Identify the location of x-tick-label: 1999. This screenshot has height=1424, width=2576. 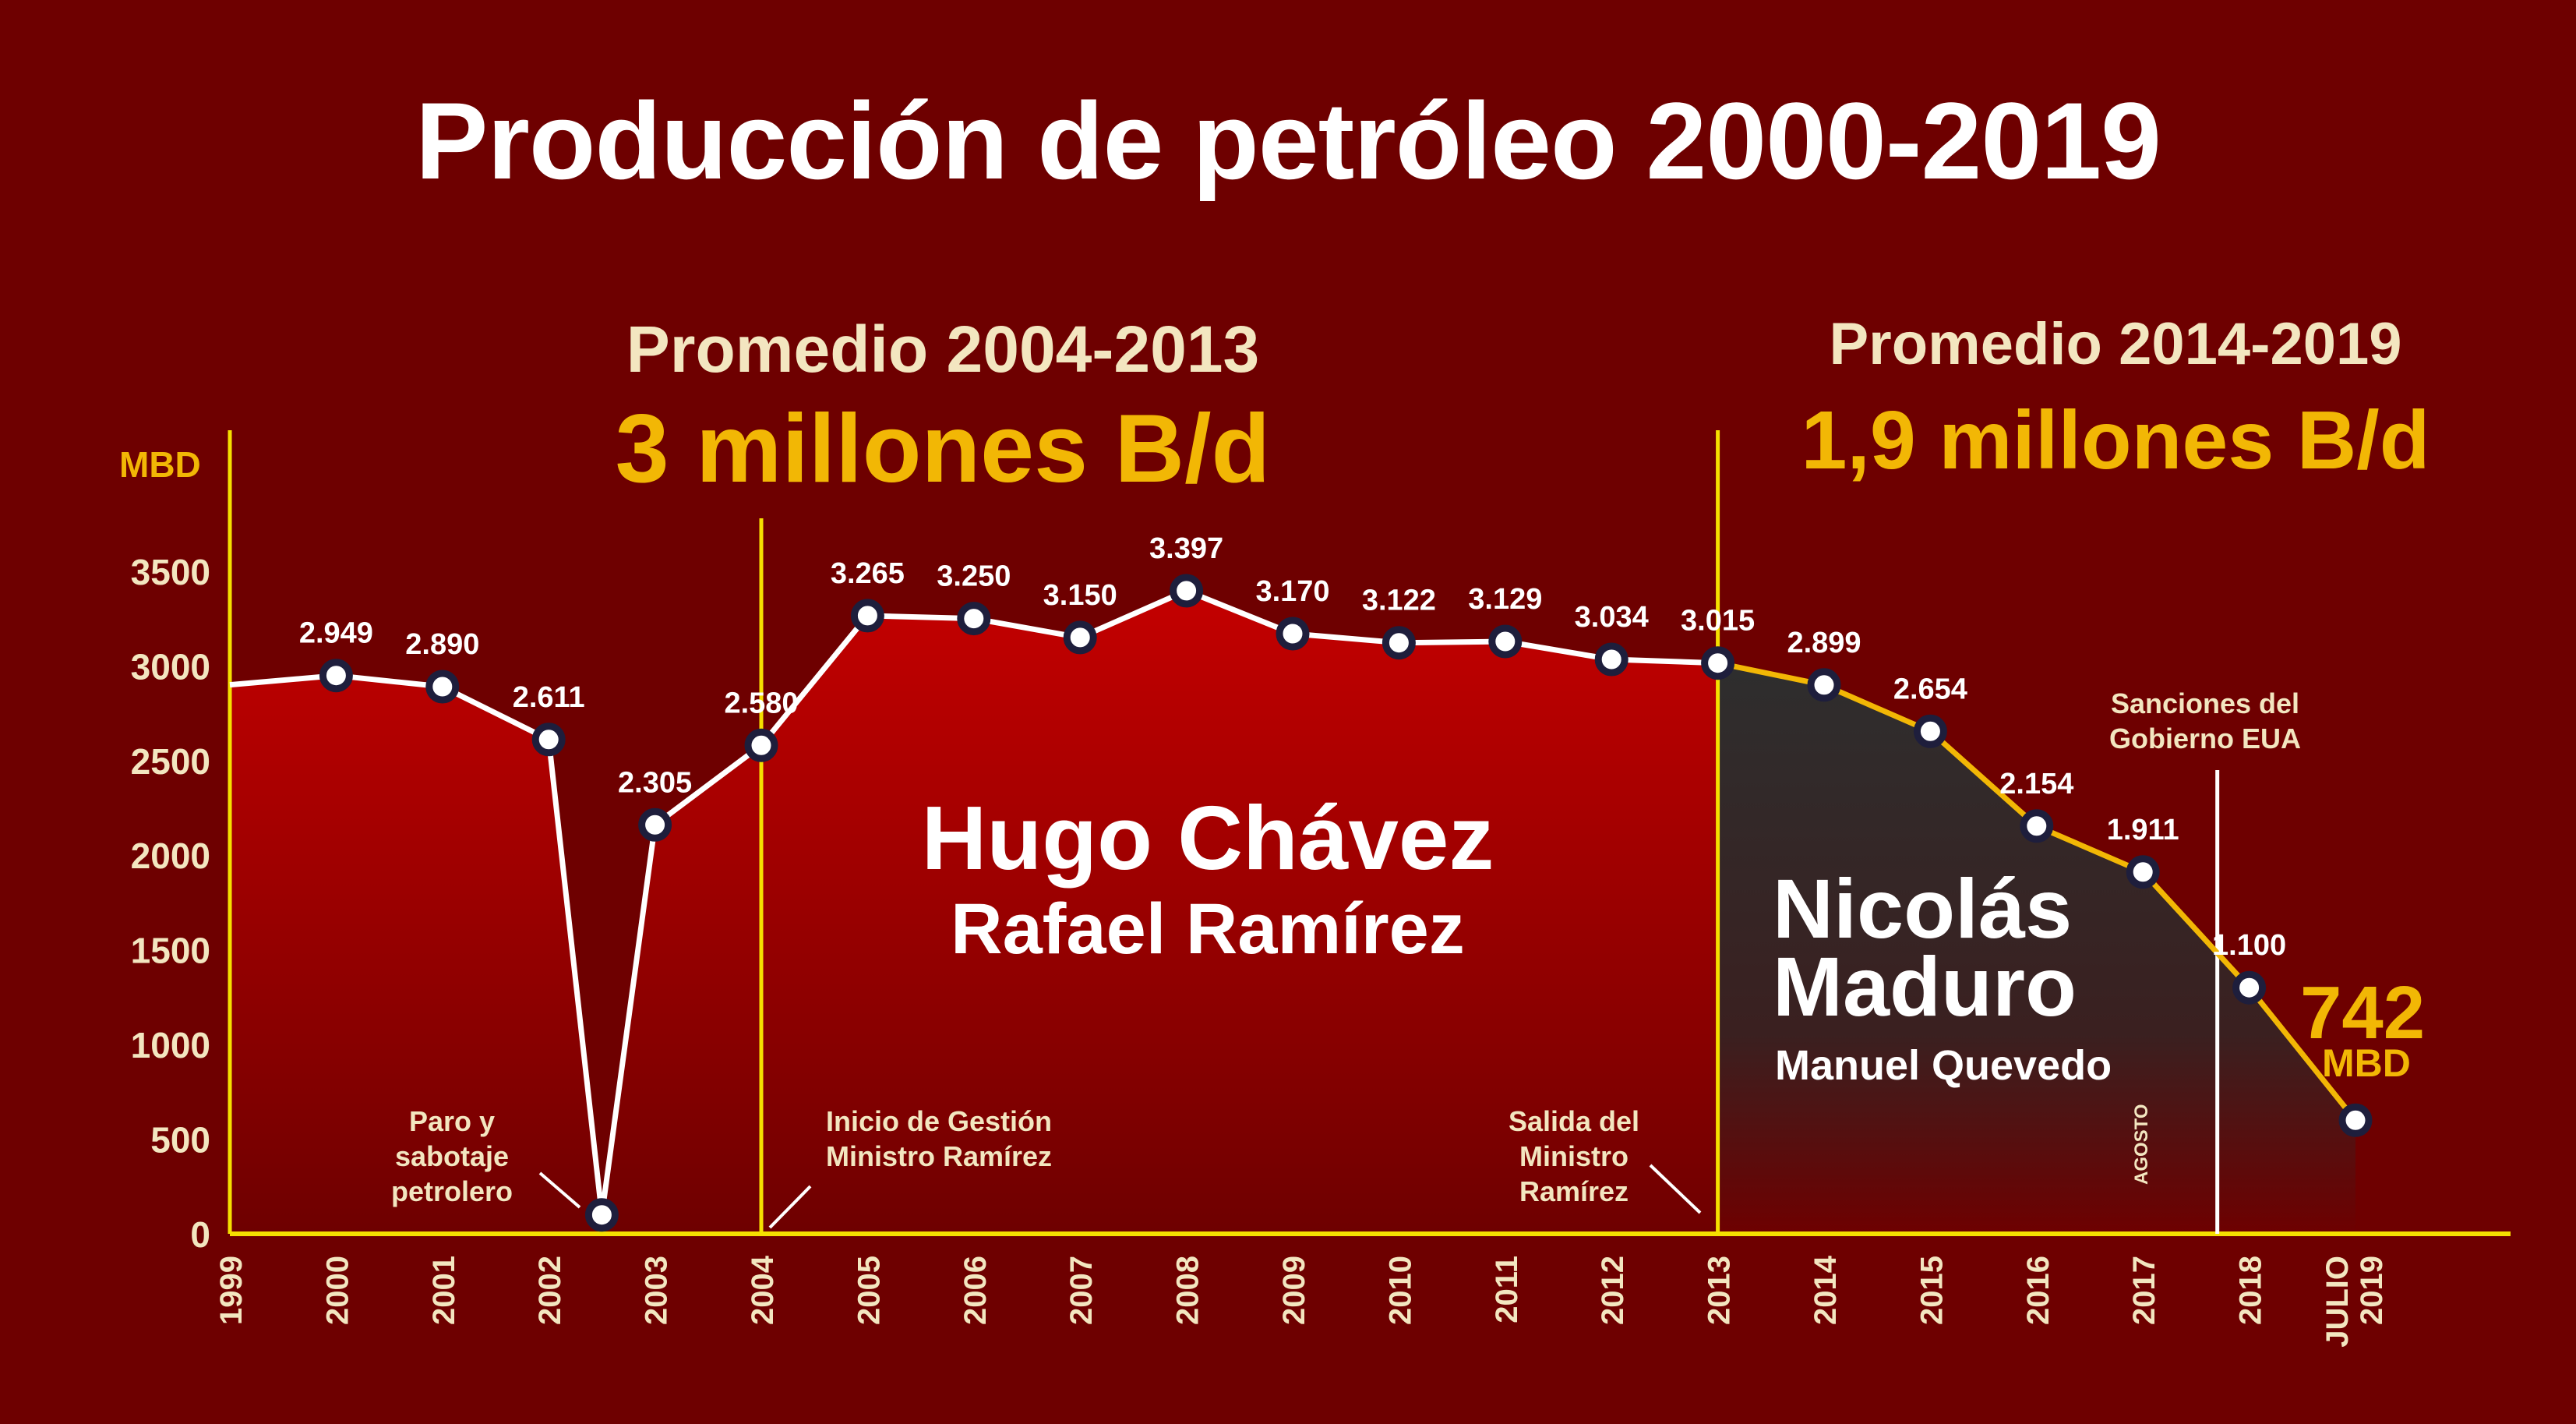
(231, 1290).